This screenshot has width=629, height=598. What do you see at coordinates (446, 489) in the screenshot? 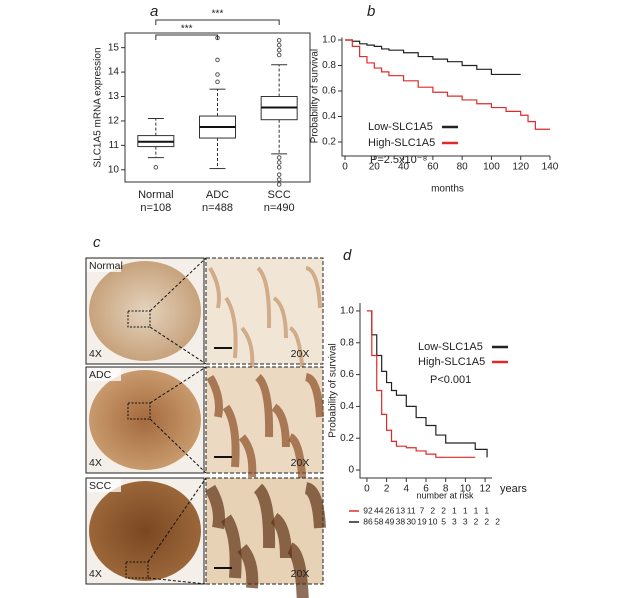
I see `x-tick-label: 8` at bounding box center [446, 489].